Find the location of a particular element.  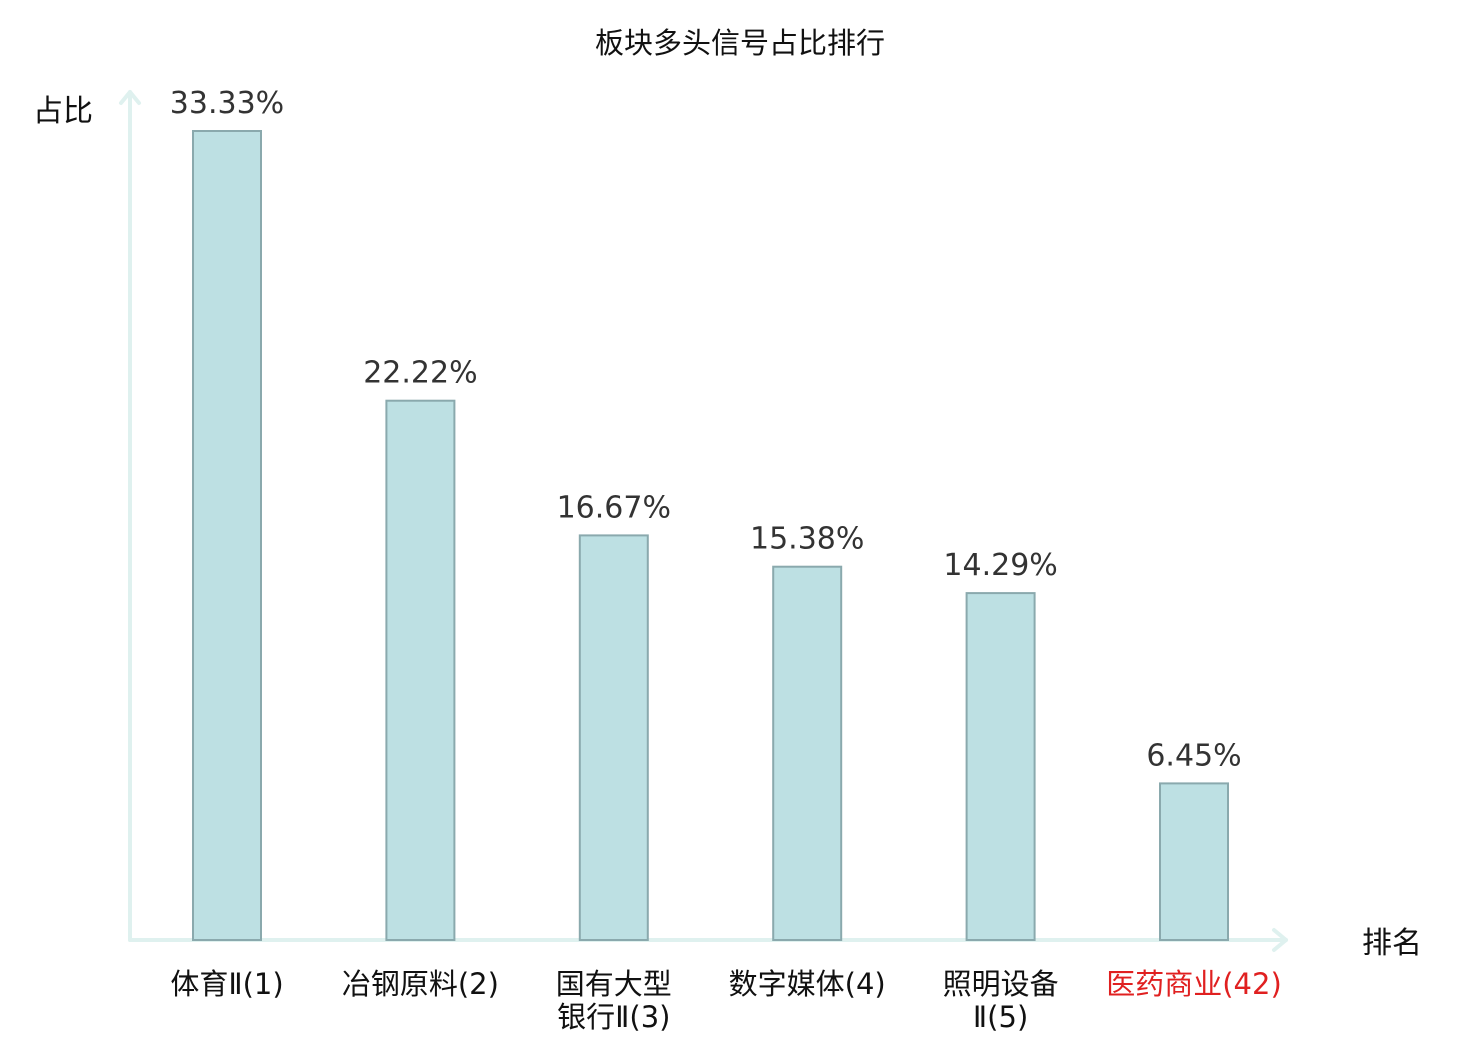

category-label-5: 照明设备 Ⅱ(5) is located at coordinates (1001, 1000).